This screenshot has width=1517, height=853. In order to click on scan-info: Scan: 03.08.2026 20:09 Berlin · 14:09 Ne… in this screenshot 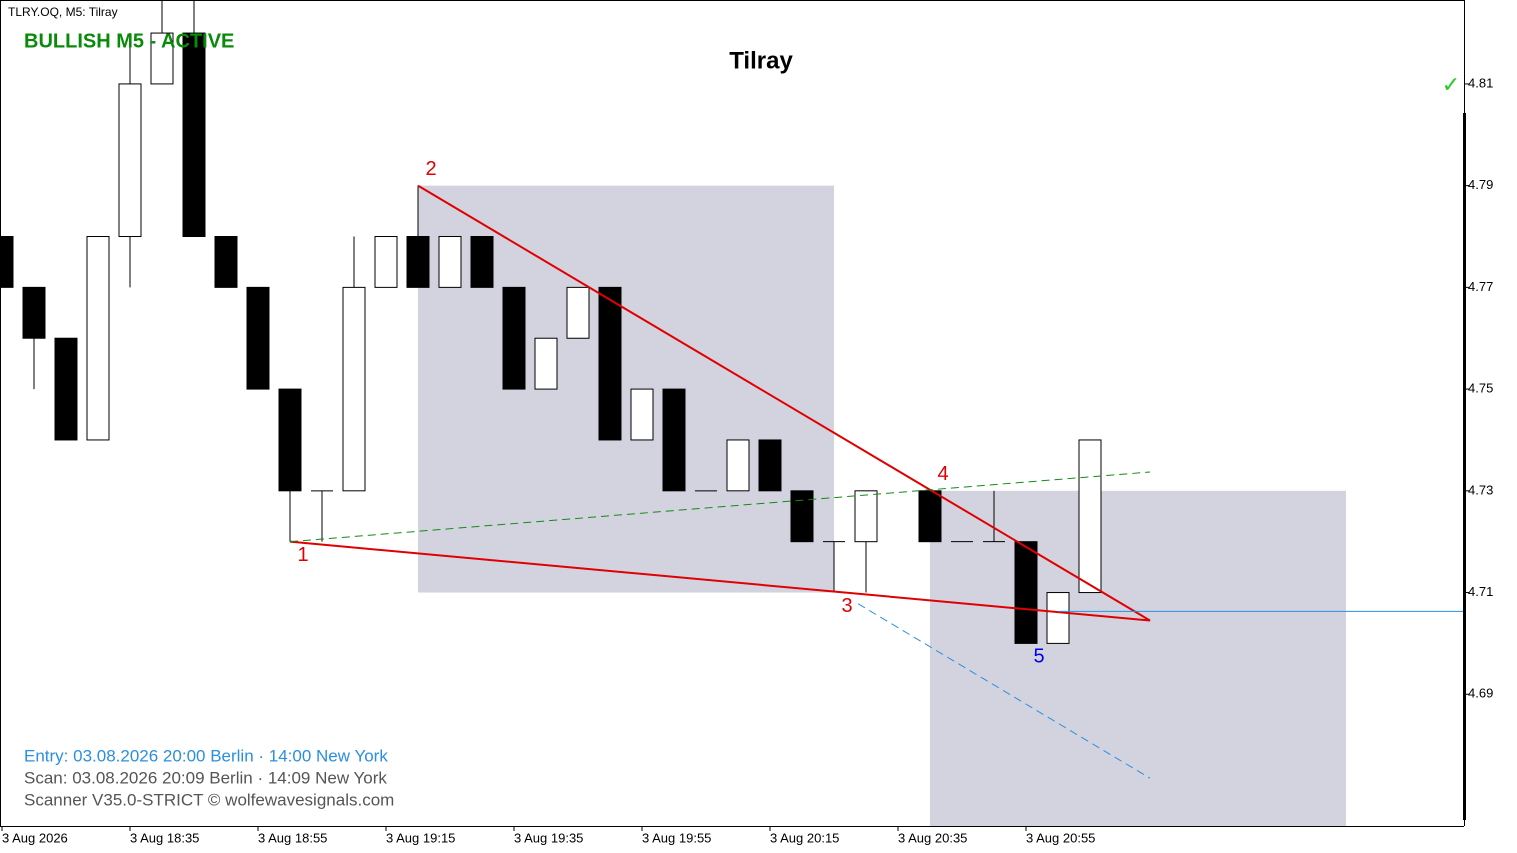, I will do `click(205, 777)`.